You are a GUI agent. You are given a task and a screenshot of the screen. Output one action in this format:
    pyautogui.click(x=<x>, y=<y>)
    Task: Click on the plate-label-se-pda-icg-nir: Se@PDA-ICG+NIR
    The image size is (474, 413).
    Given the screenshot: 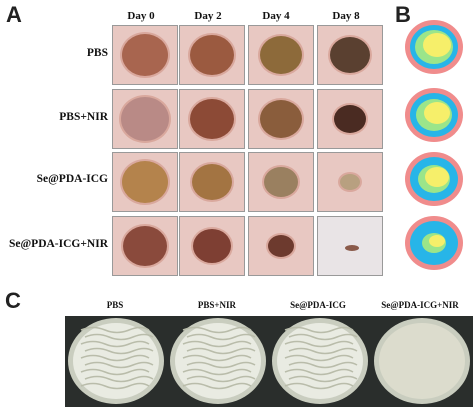 What is the action you would take?
    pyautogui.click(x=420, y=305)
    